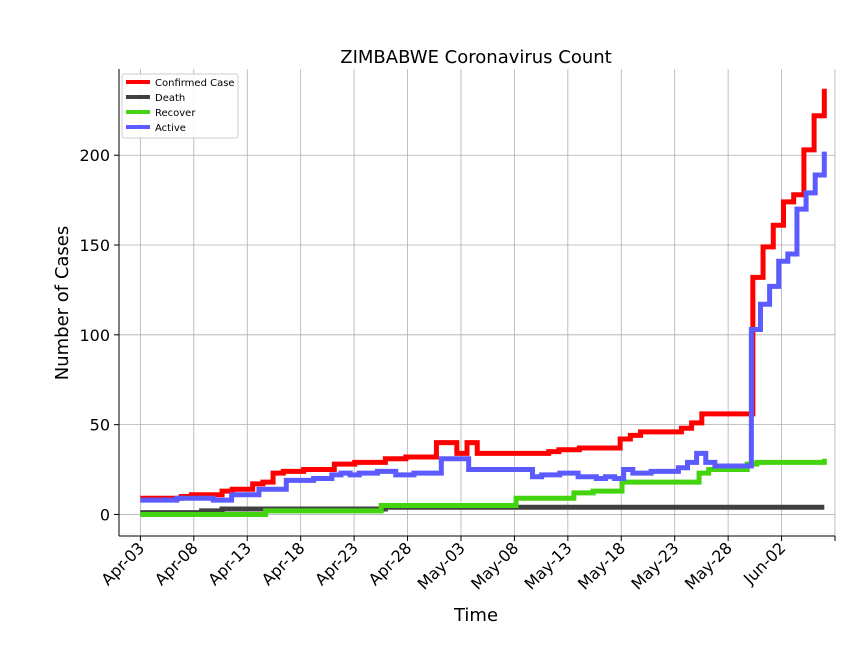  Describe the element at coordinates (175, 113) in the screenshot. I see `legend-label-recover: Recover` at that location.